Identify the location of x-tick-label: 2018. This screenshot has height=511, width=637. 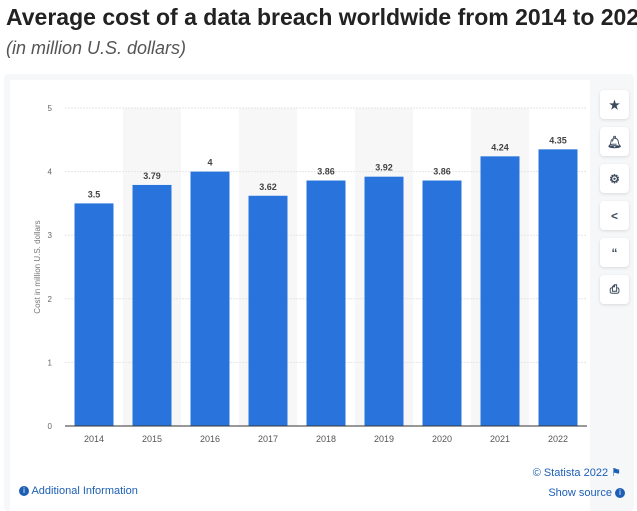
(326, 439).